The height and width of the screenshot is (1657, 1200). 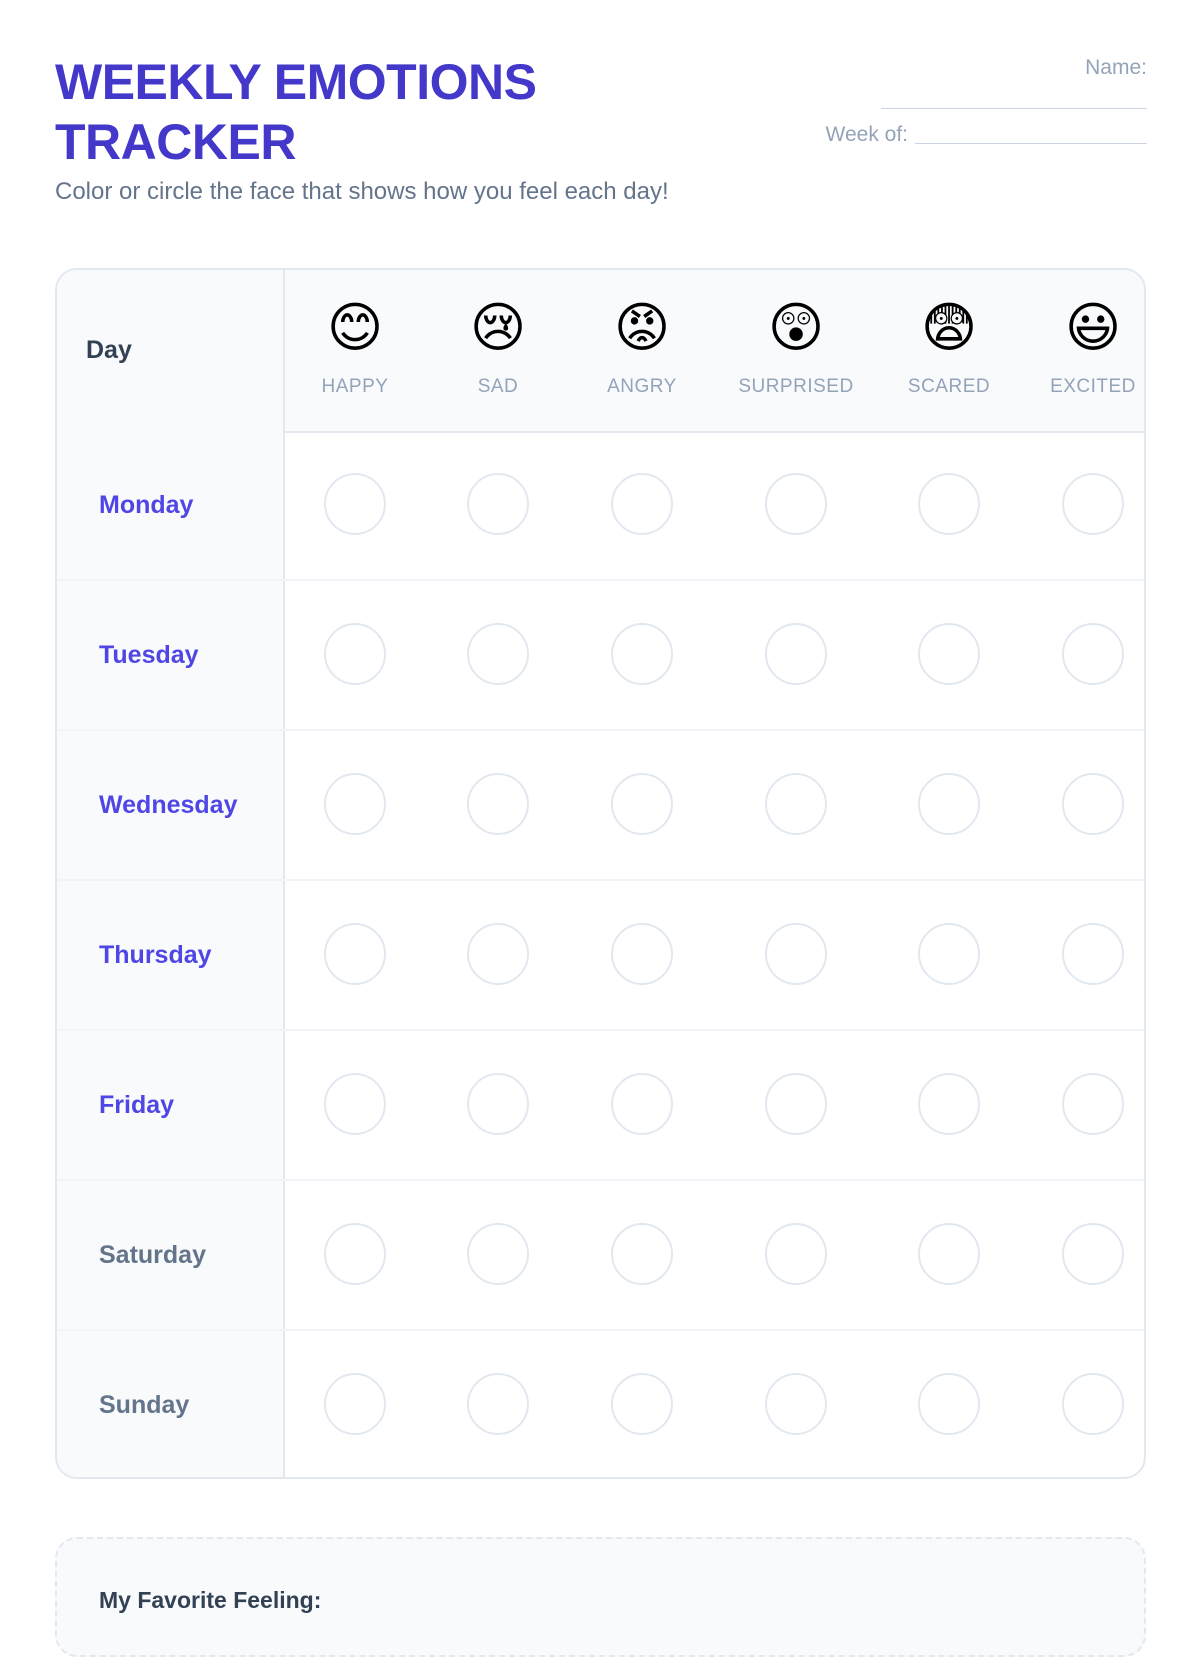 I want to click on emotion-header-5: 😃 EXCITED, so click(x=1083, y=350).